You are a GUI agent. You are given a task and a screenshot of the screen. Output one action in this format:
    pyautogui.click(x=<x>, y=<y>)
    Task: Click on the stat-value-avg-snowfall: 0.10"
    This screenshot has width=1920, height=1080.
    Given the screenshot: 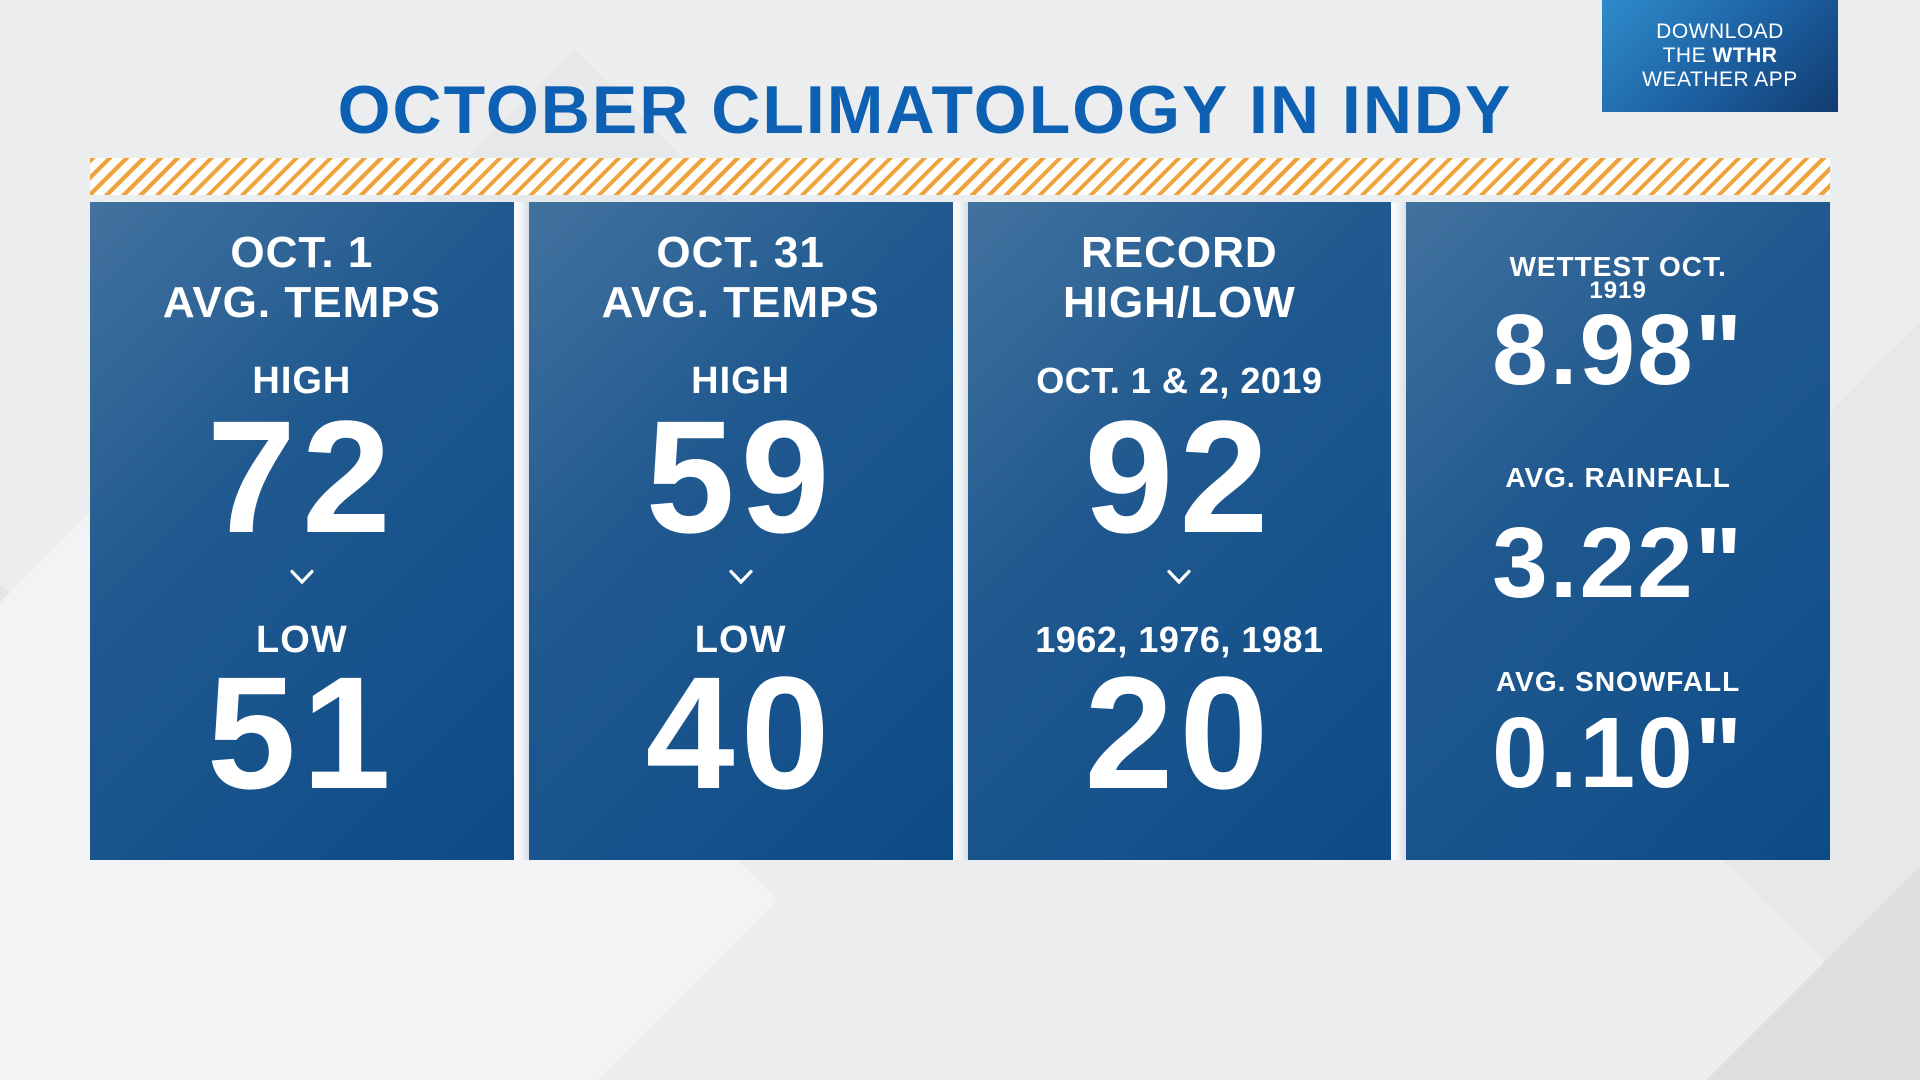 What is the action you would take?
    pyautogui.click(x=1618, y=753)
    